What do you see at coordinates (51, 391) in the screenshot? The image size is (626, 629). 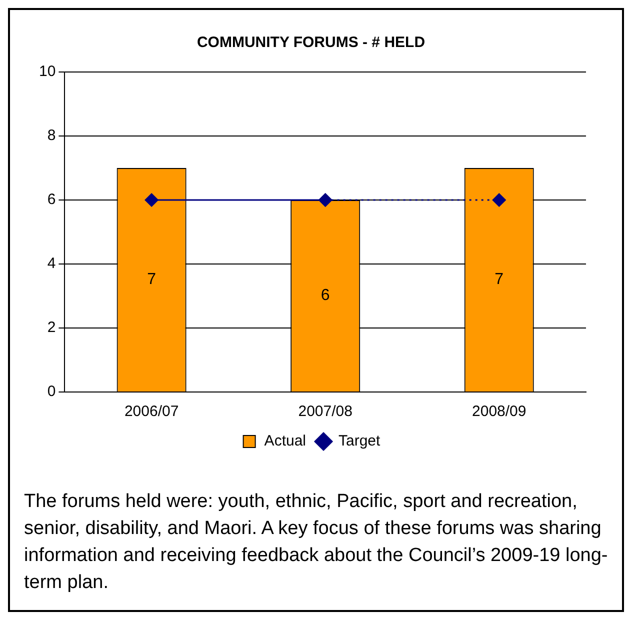 I see `y-tick-label: 0` at bounding box center [51, 391].